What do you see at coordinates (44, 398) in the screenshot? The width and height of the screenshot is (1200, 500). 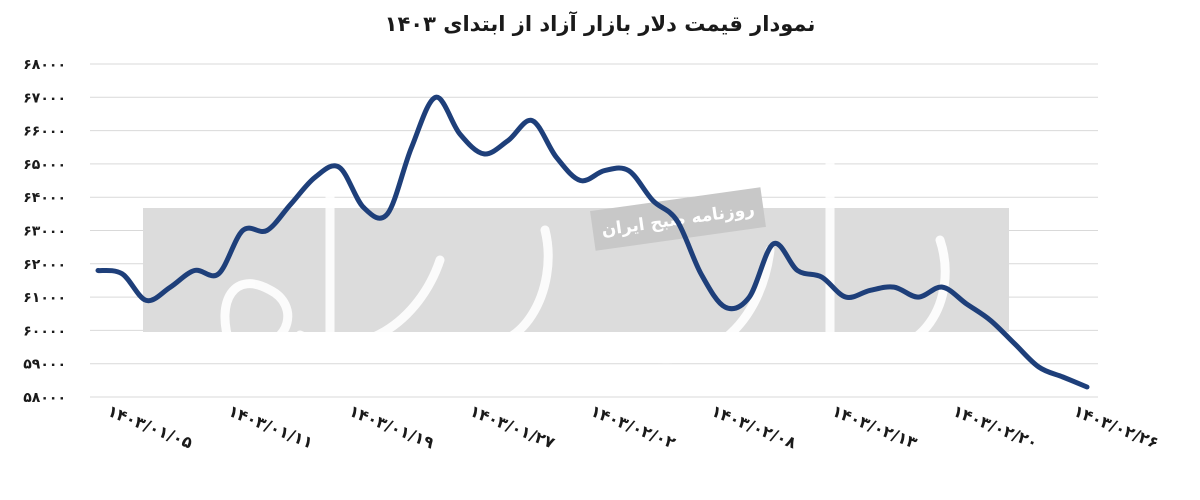 I see `y-tick-label: ۵۸۰۰۰` at bounding box center [44, 398].